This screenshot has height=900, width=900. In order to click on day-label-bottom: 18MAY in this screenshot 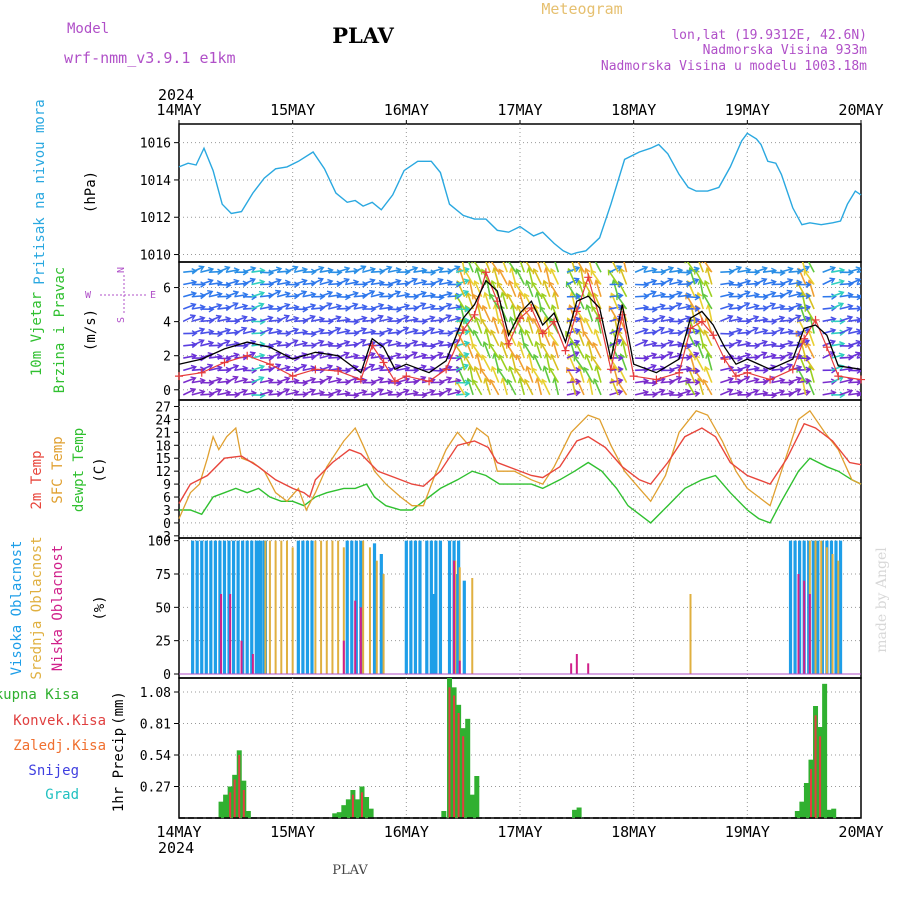, I will do `click(633, 832)`.